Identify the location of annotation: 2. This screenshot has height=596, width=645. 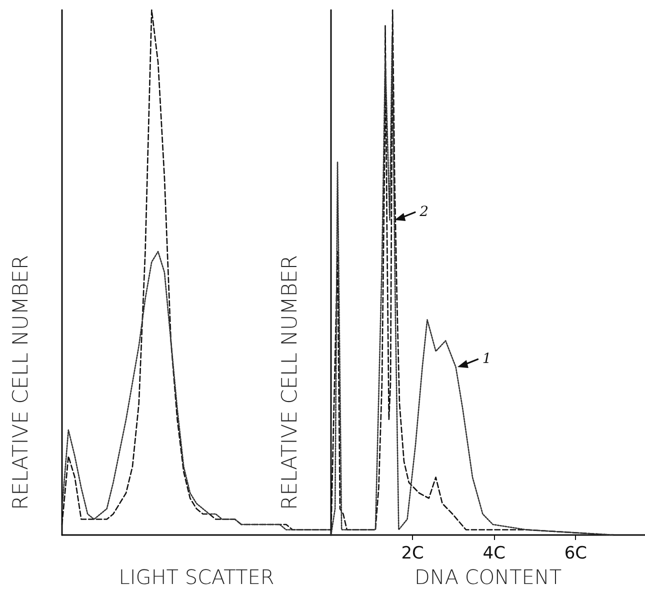
(423, 212).